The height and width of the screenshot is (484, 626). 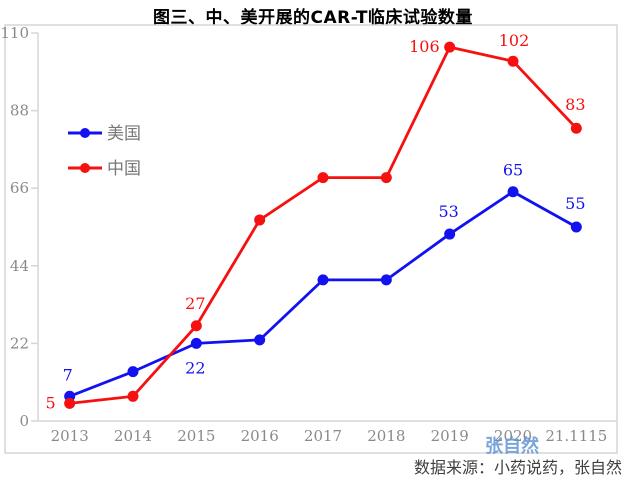 I want to click on data-point-label: 83, so click(x=575, y=104).